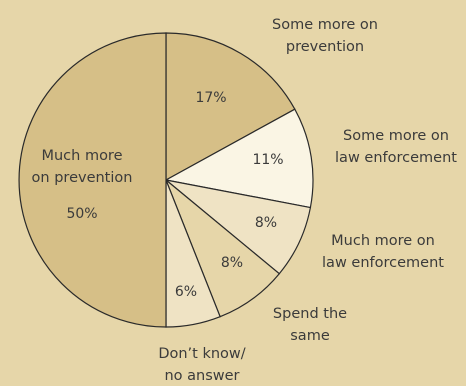 This screenshot has width=466, height=386. What do you see at coordinates (325, 47) in the screenshot?
I see `slice-category-label-line: prevention` at bounding box center [325, 47].